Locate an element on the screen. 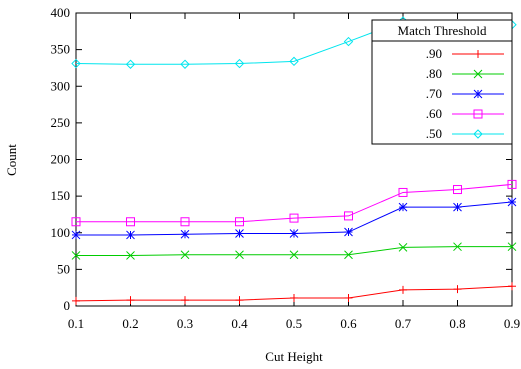 The height and width of the screenshot is (369, 521). legend-title: Match Threshold is located at coordinates (442, 30).